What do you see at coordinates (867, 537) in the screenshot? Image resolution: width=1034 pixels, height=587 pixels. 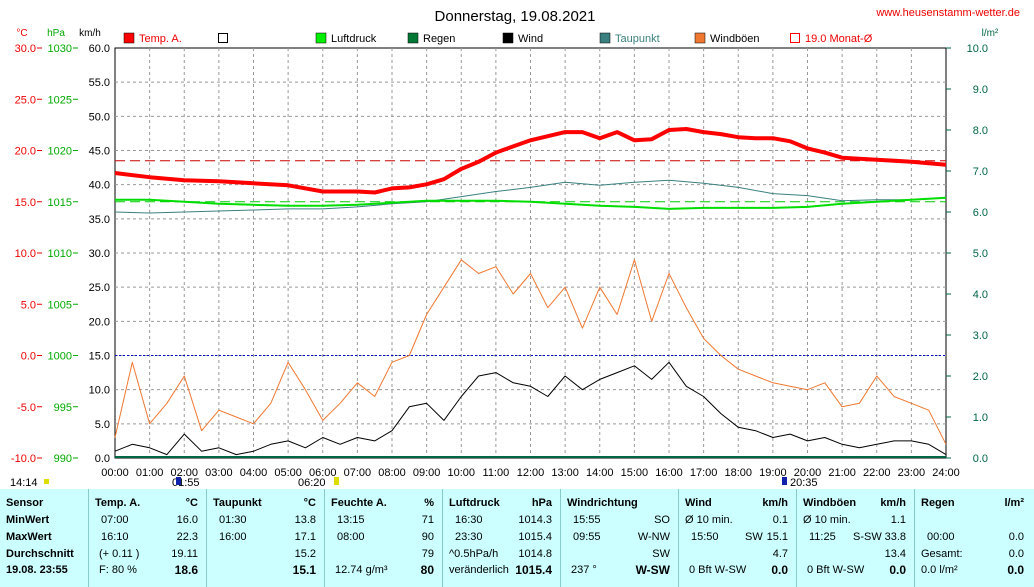 I see `gust-max-direction: S-SW` at bounding box center [867, 537].